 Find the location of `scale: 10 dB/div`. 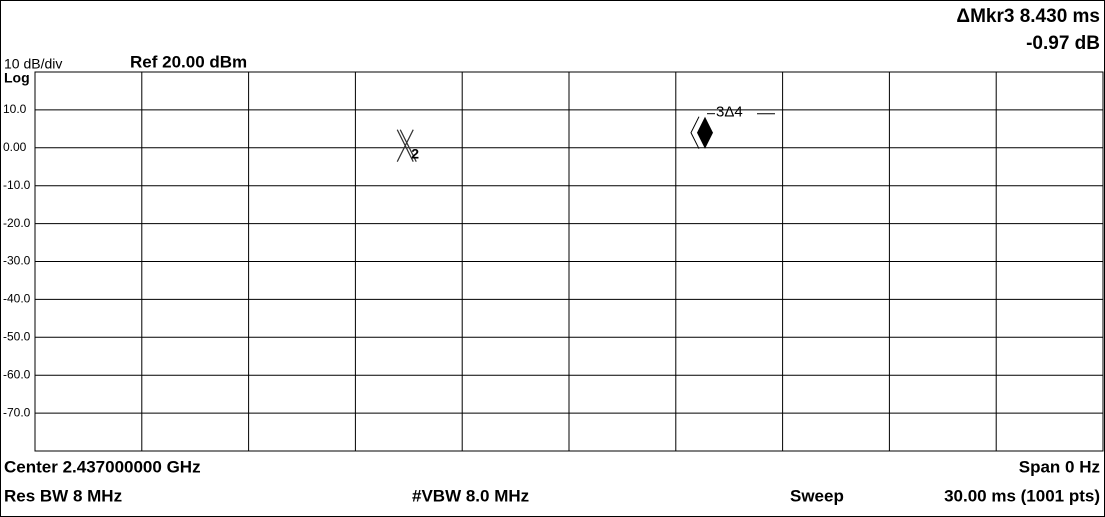

scale: 10 dB/div is located at coordinates (33, 64).